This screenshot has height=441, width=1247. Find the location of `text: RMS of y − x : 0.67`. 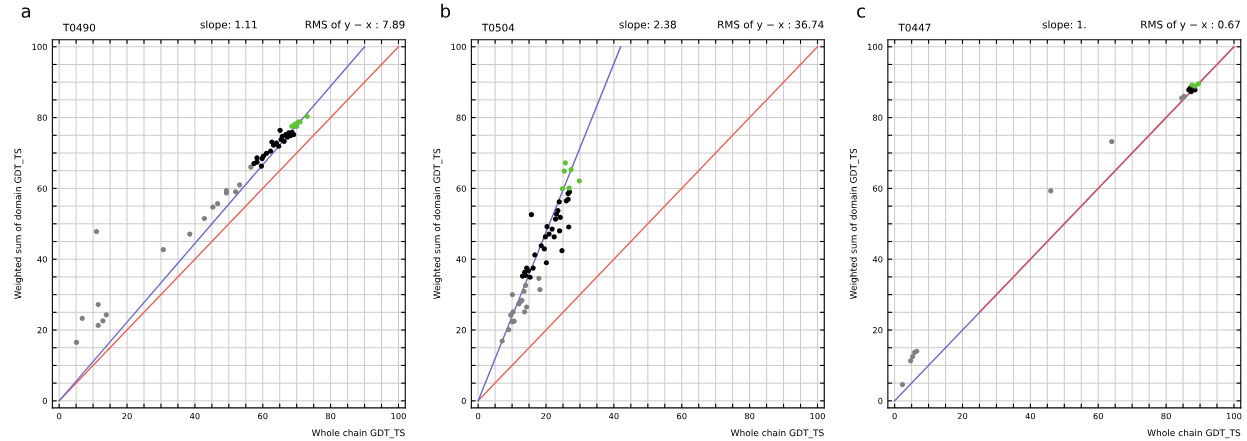

text: RMS of y − x : 0.67 is located at coordinates (1190, 25).